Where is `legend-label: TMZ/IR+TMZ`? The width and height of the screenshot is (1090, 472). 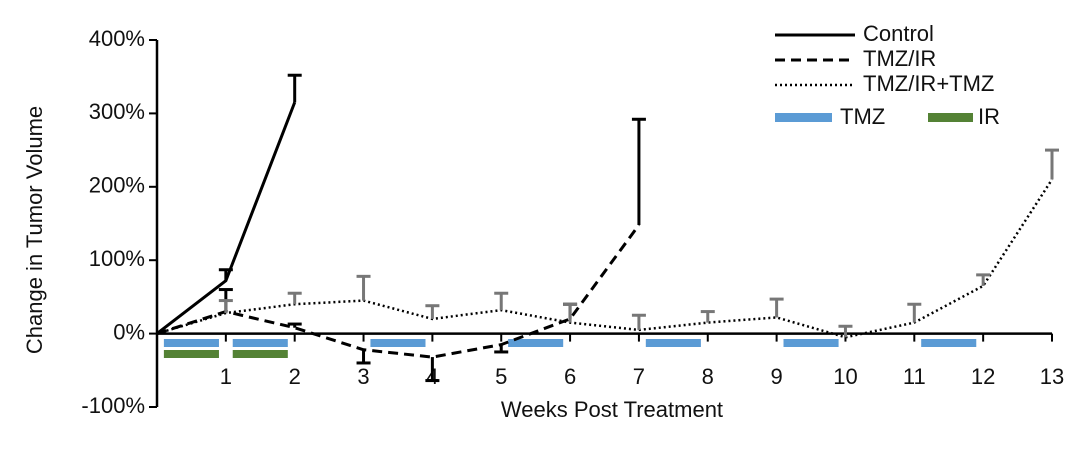
legend-label: TMZ/IR+TMZ is located at coordinates (928, 83).